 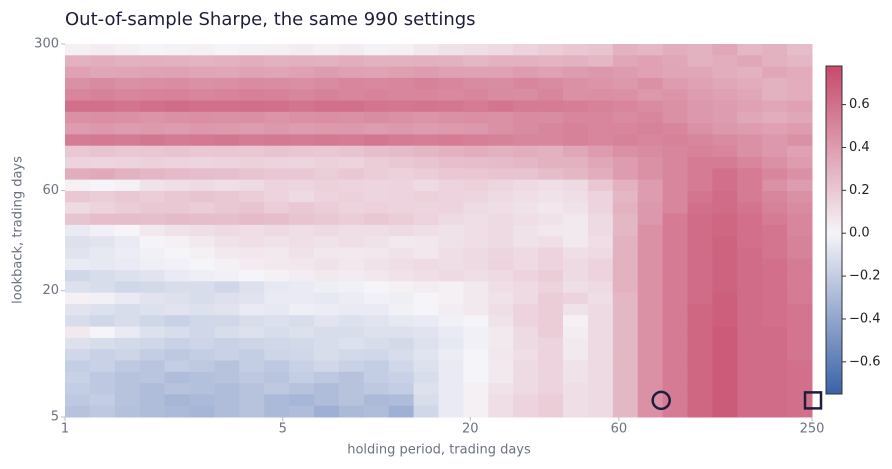 I want to click on colorbar, so click(x=834, y=230).